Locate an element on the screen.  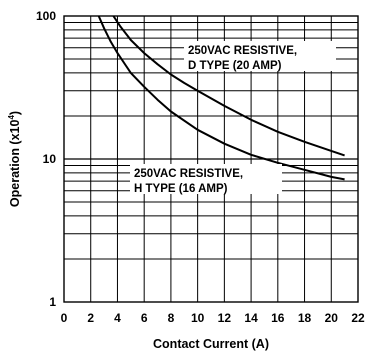
y-axis-title: Operation (x104) is located at coordinates (14, 159).